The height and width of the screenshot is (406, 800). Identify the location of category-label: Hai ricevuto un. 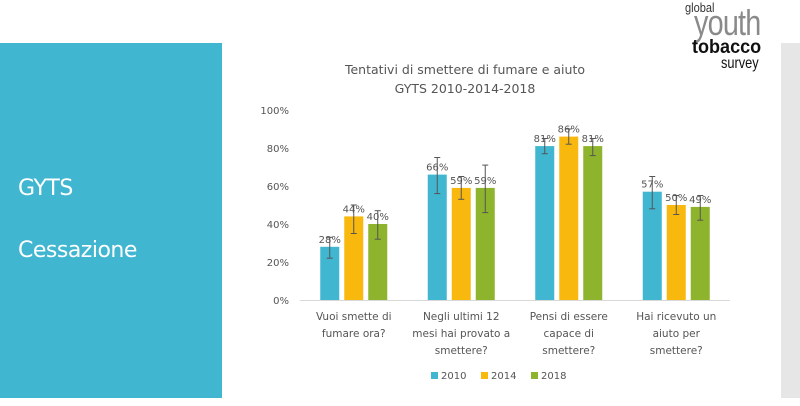
(676, 317).